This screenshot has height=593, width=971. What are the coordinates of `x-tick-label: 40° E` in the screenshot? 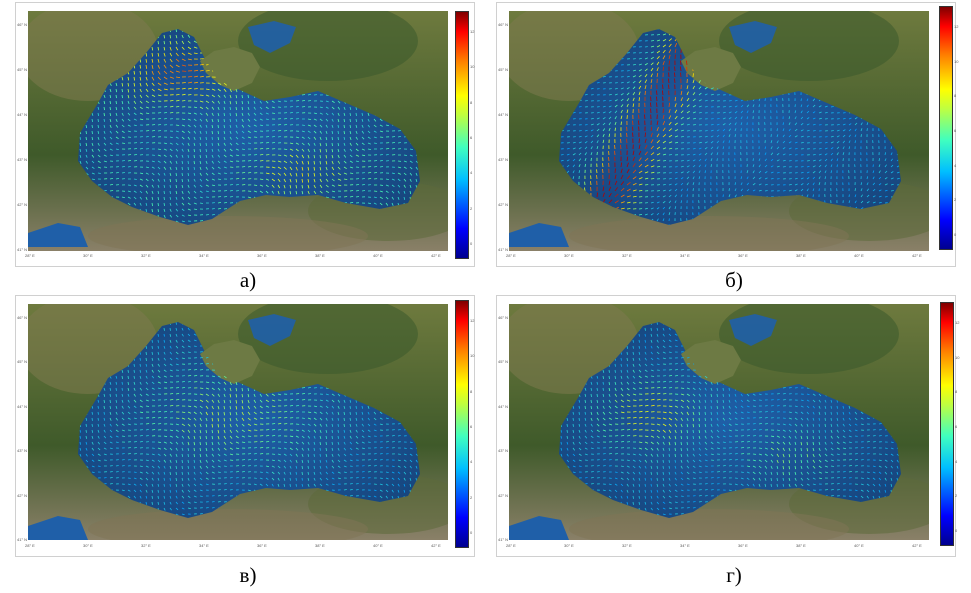 It's located at (859, 255).